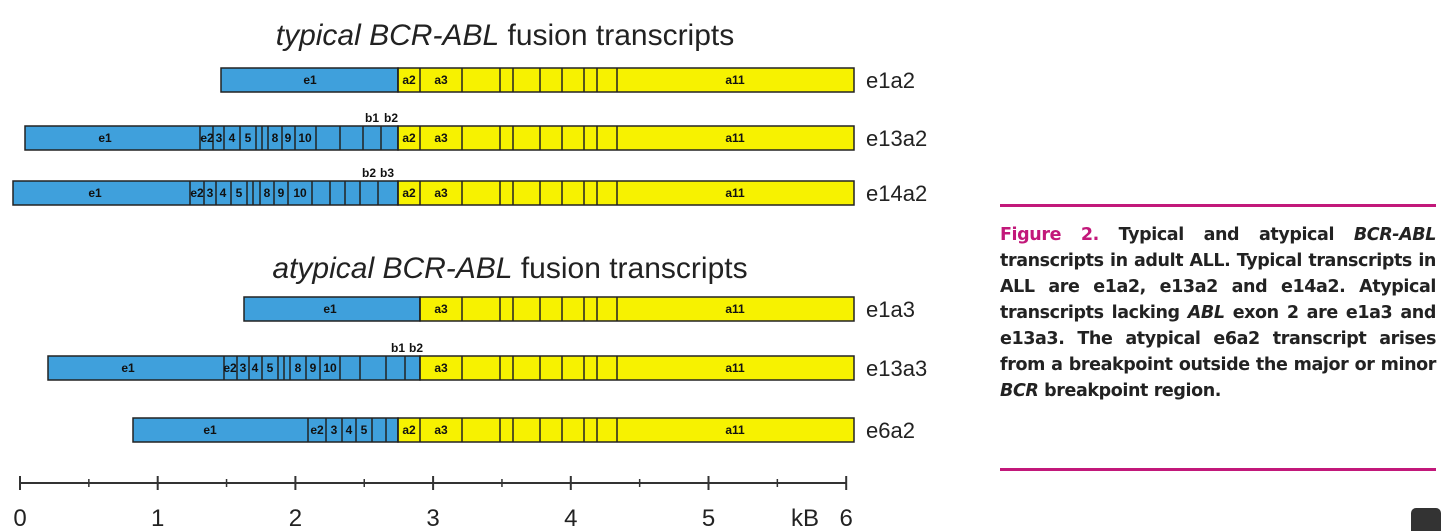 The width and height of the screenshot is (1445, 531). I want to click on axis-unit: kB, so click(805, 518).